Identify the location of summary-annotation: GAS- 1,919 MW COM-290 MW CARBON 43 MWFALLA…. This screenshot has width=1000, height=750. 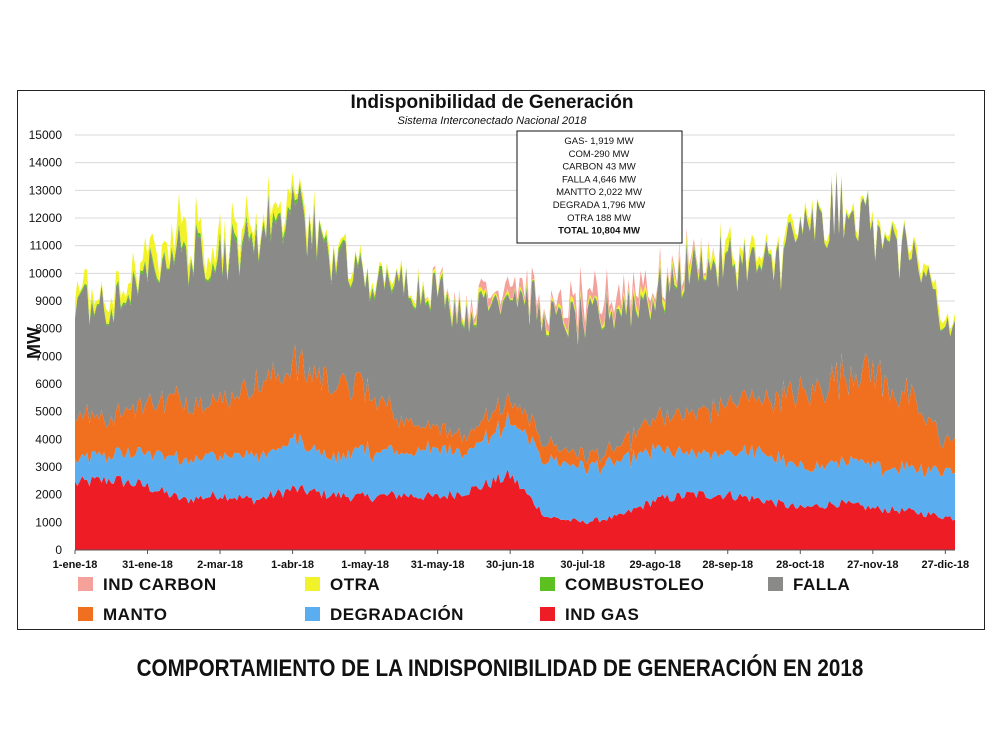
(599, 187).